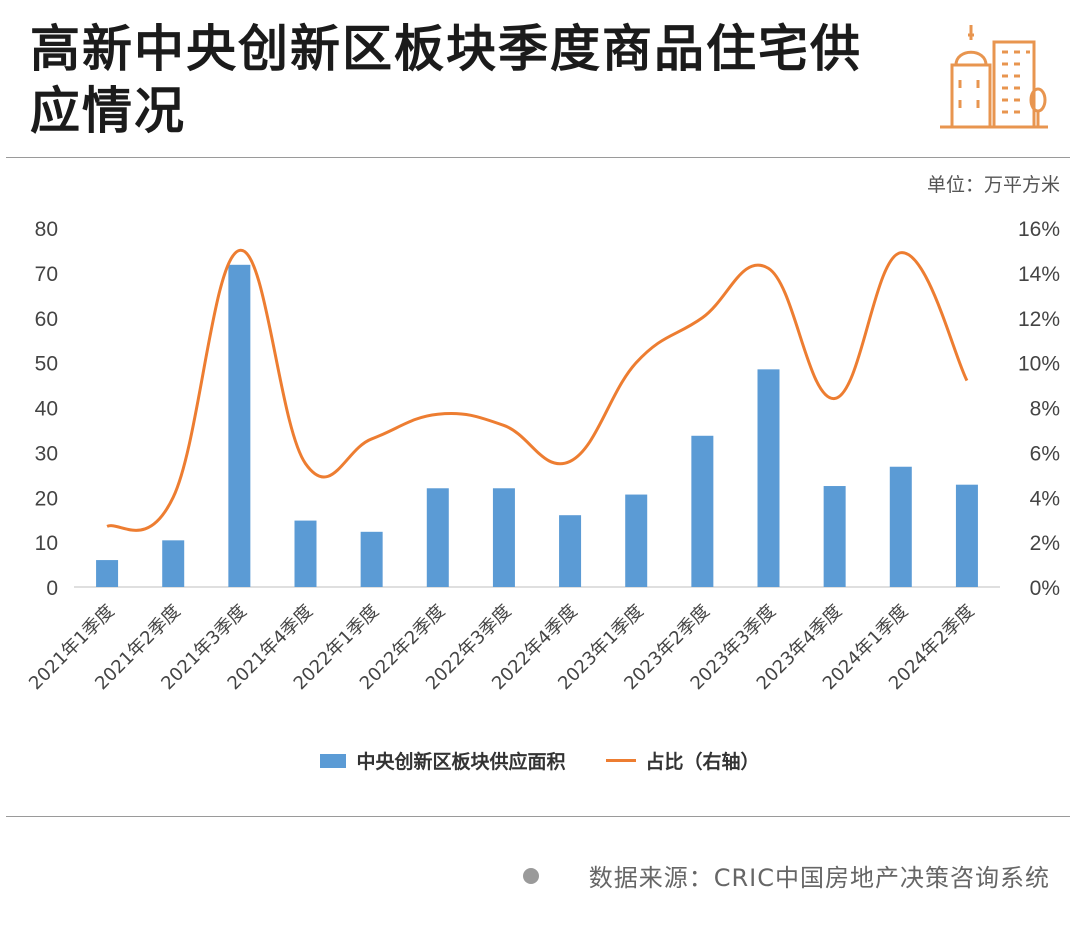 The width and height of the screenshot is (1080, 937). Describe the element at coordinates (46, 453) in the screenshot. I see `y-left-tick-label: 30` at that location.